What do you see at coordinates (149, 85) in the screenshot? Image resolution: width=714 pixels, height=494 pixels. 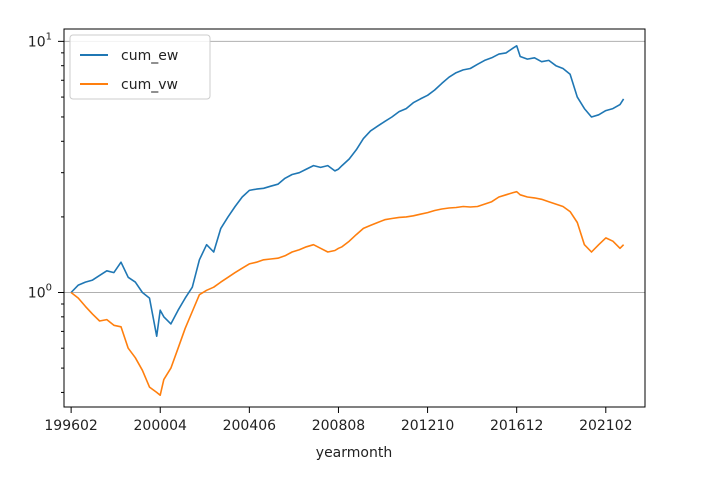 I see `legend-label-cum-vw: cum_vw` at bounding box center [149, 85].